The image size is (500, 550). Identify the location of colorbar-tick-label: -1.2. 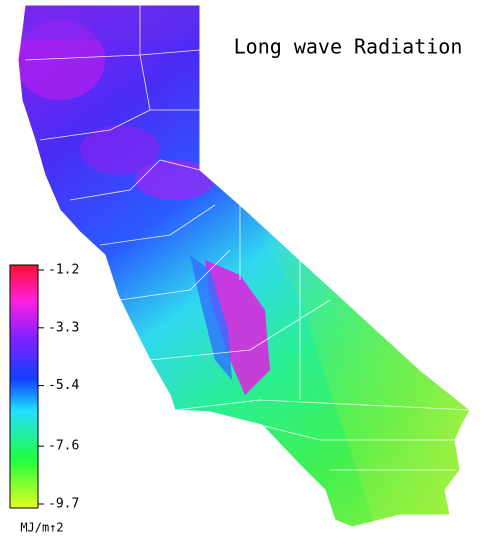
(63, 270).